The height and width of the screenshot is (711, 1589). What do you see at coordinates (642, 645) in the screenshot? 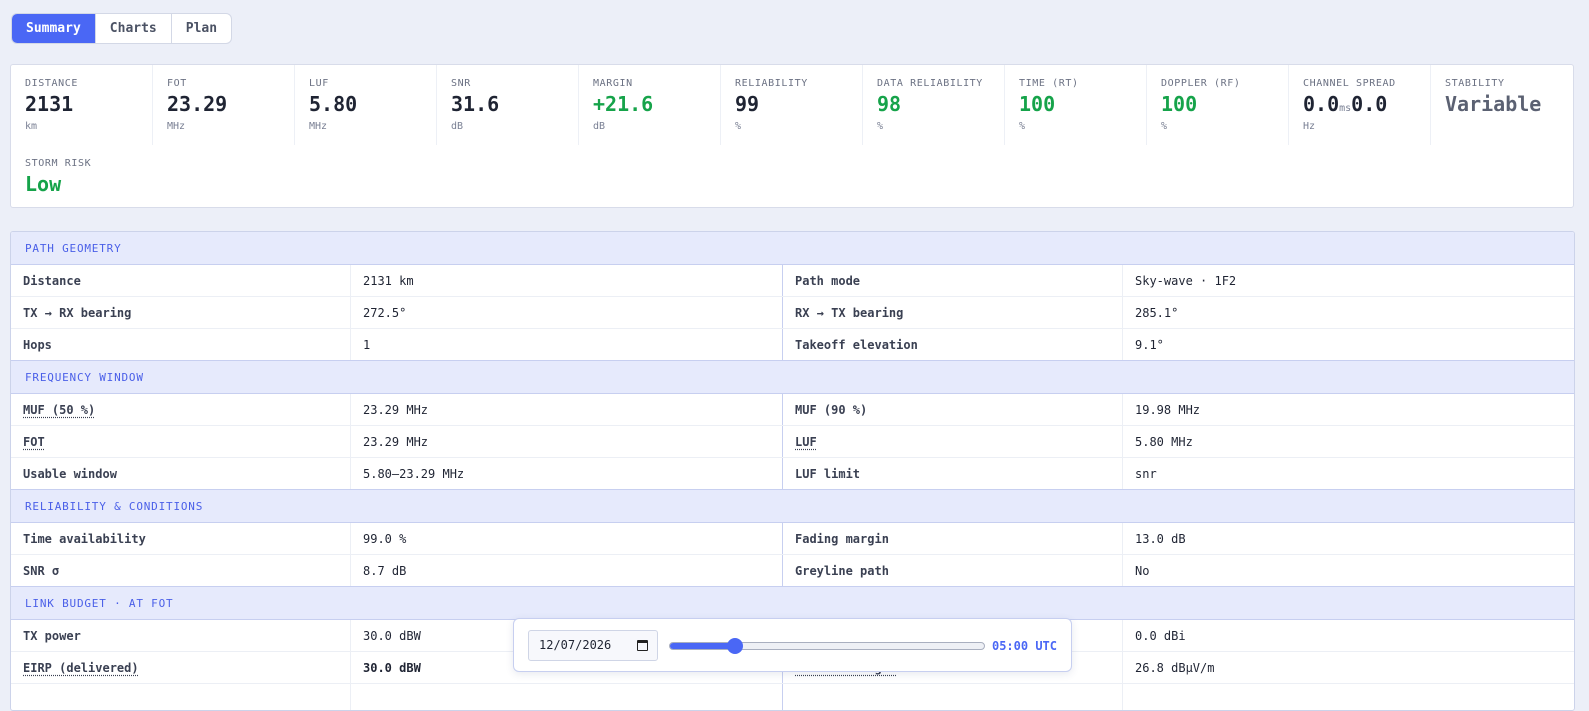
I see `calendar-icon` at bounding box center [642, 645].